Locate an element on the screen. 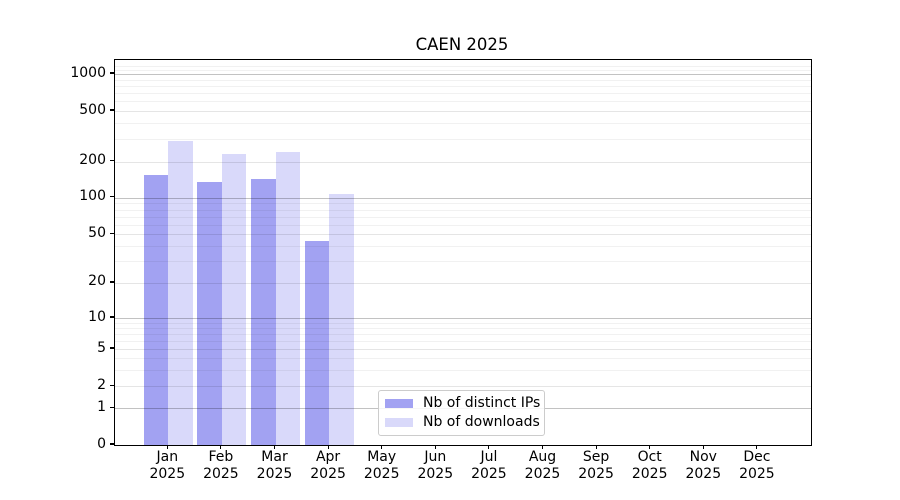 The image size is (900, 500). month-label: Oct is located at coordinates (649, 457).